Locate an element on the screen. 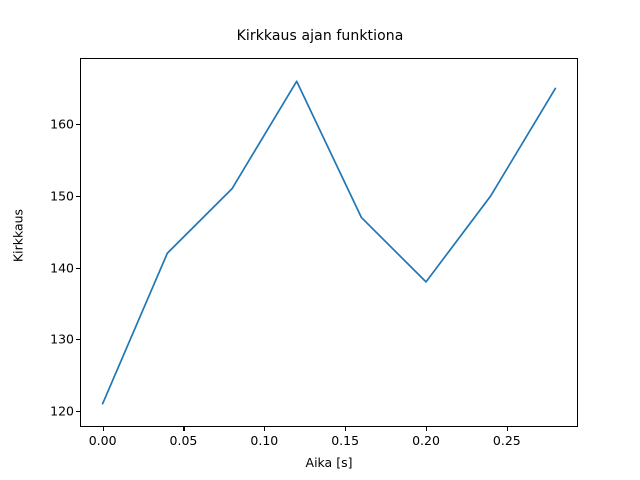 Image resolution: width=640 pixels, height=480 pixels. x-tick-label: 0.20 is located at coordinates (426, 440).